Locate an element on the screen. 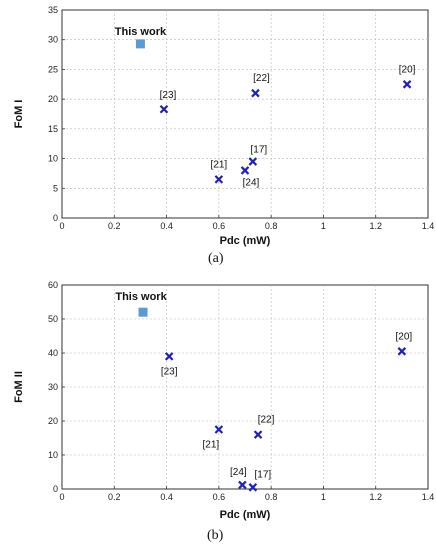 This screenshot has width=436, height=550. y-tick-label: 5 is located at coordinates (55, 188).